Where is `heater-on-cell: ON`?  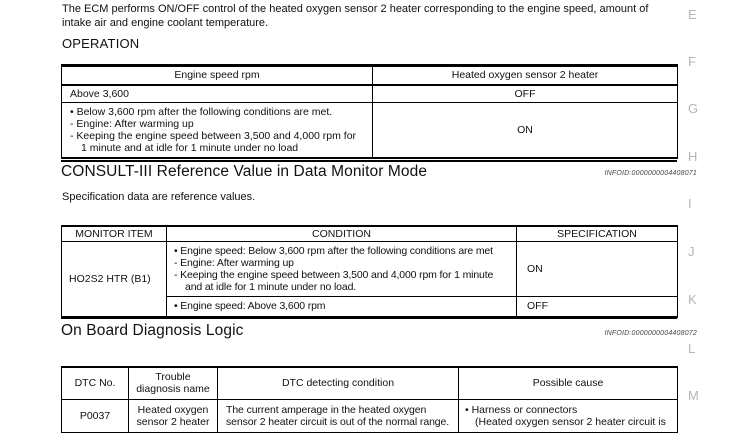 heater-on-cell: ON is located at coordinates (525, 129).